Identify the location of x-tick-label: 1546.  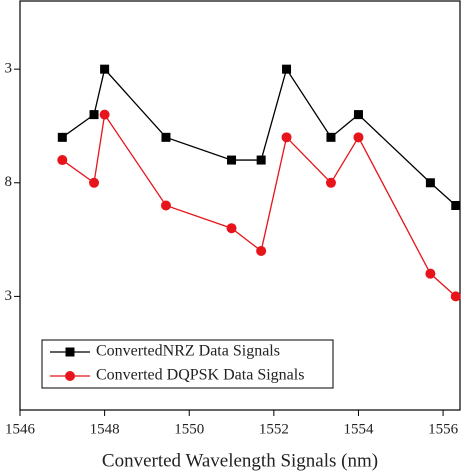
(20, 429).